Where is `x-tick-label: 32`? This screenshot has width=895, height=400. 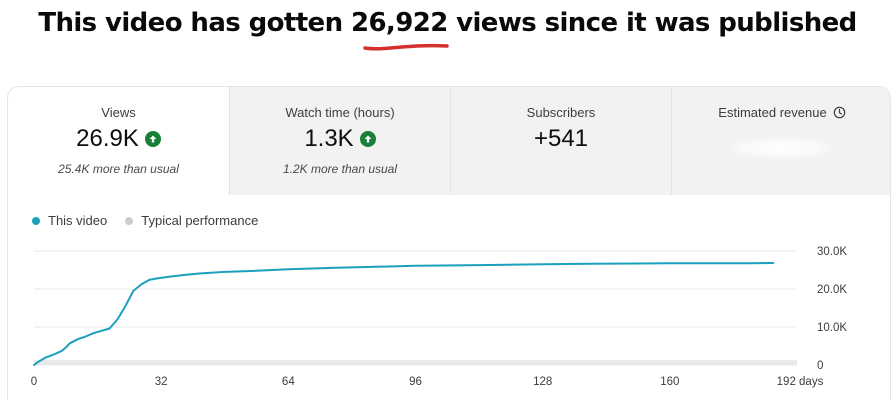
x-tick-label: 32 is located at coordinates (161, 382).